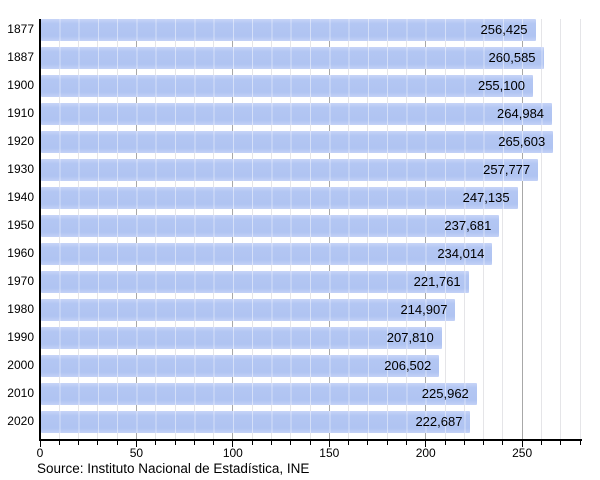 This screenshot has width=600, height=480. What do you see at coordinates (501, 85) in the screenshot?
I see `bar-value-label: 255,100` at bounding box center [501, 85].